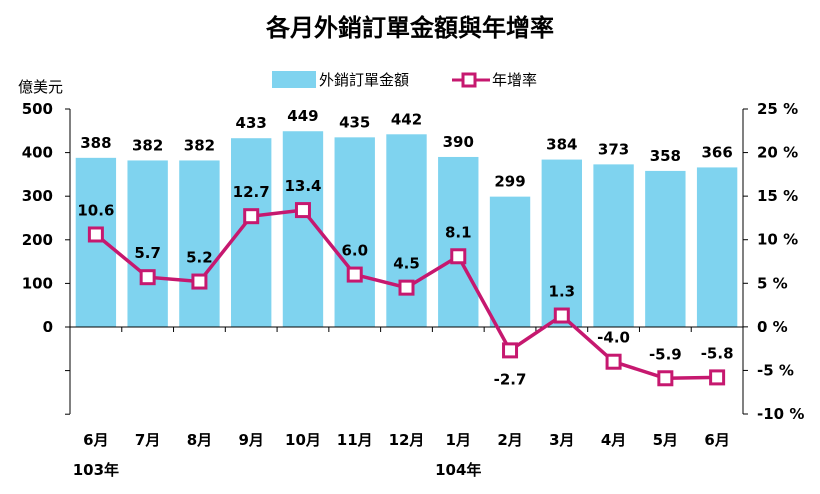  What do you see at coordinates (458, 142) in the screenshot?
I see `bar-value-label: 390` at bounding box center [458, 142].